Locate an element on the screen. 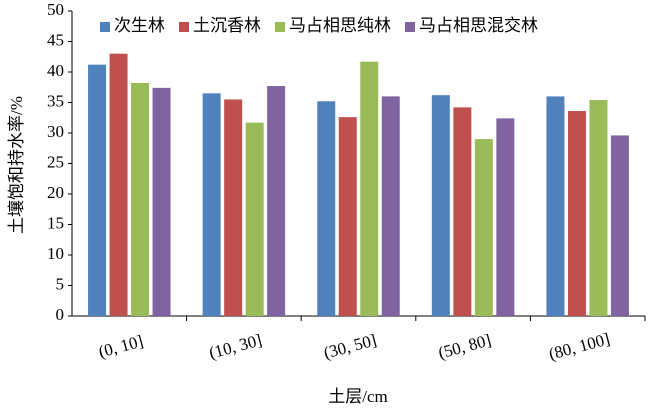  y-tick-label: 20 is located at coordinates (55, 192).